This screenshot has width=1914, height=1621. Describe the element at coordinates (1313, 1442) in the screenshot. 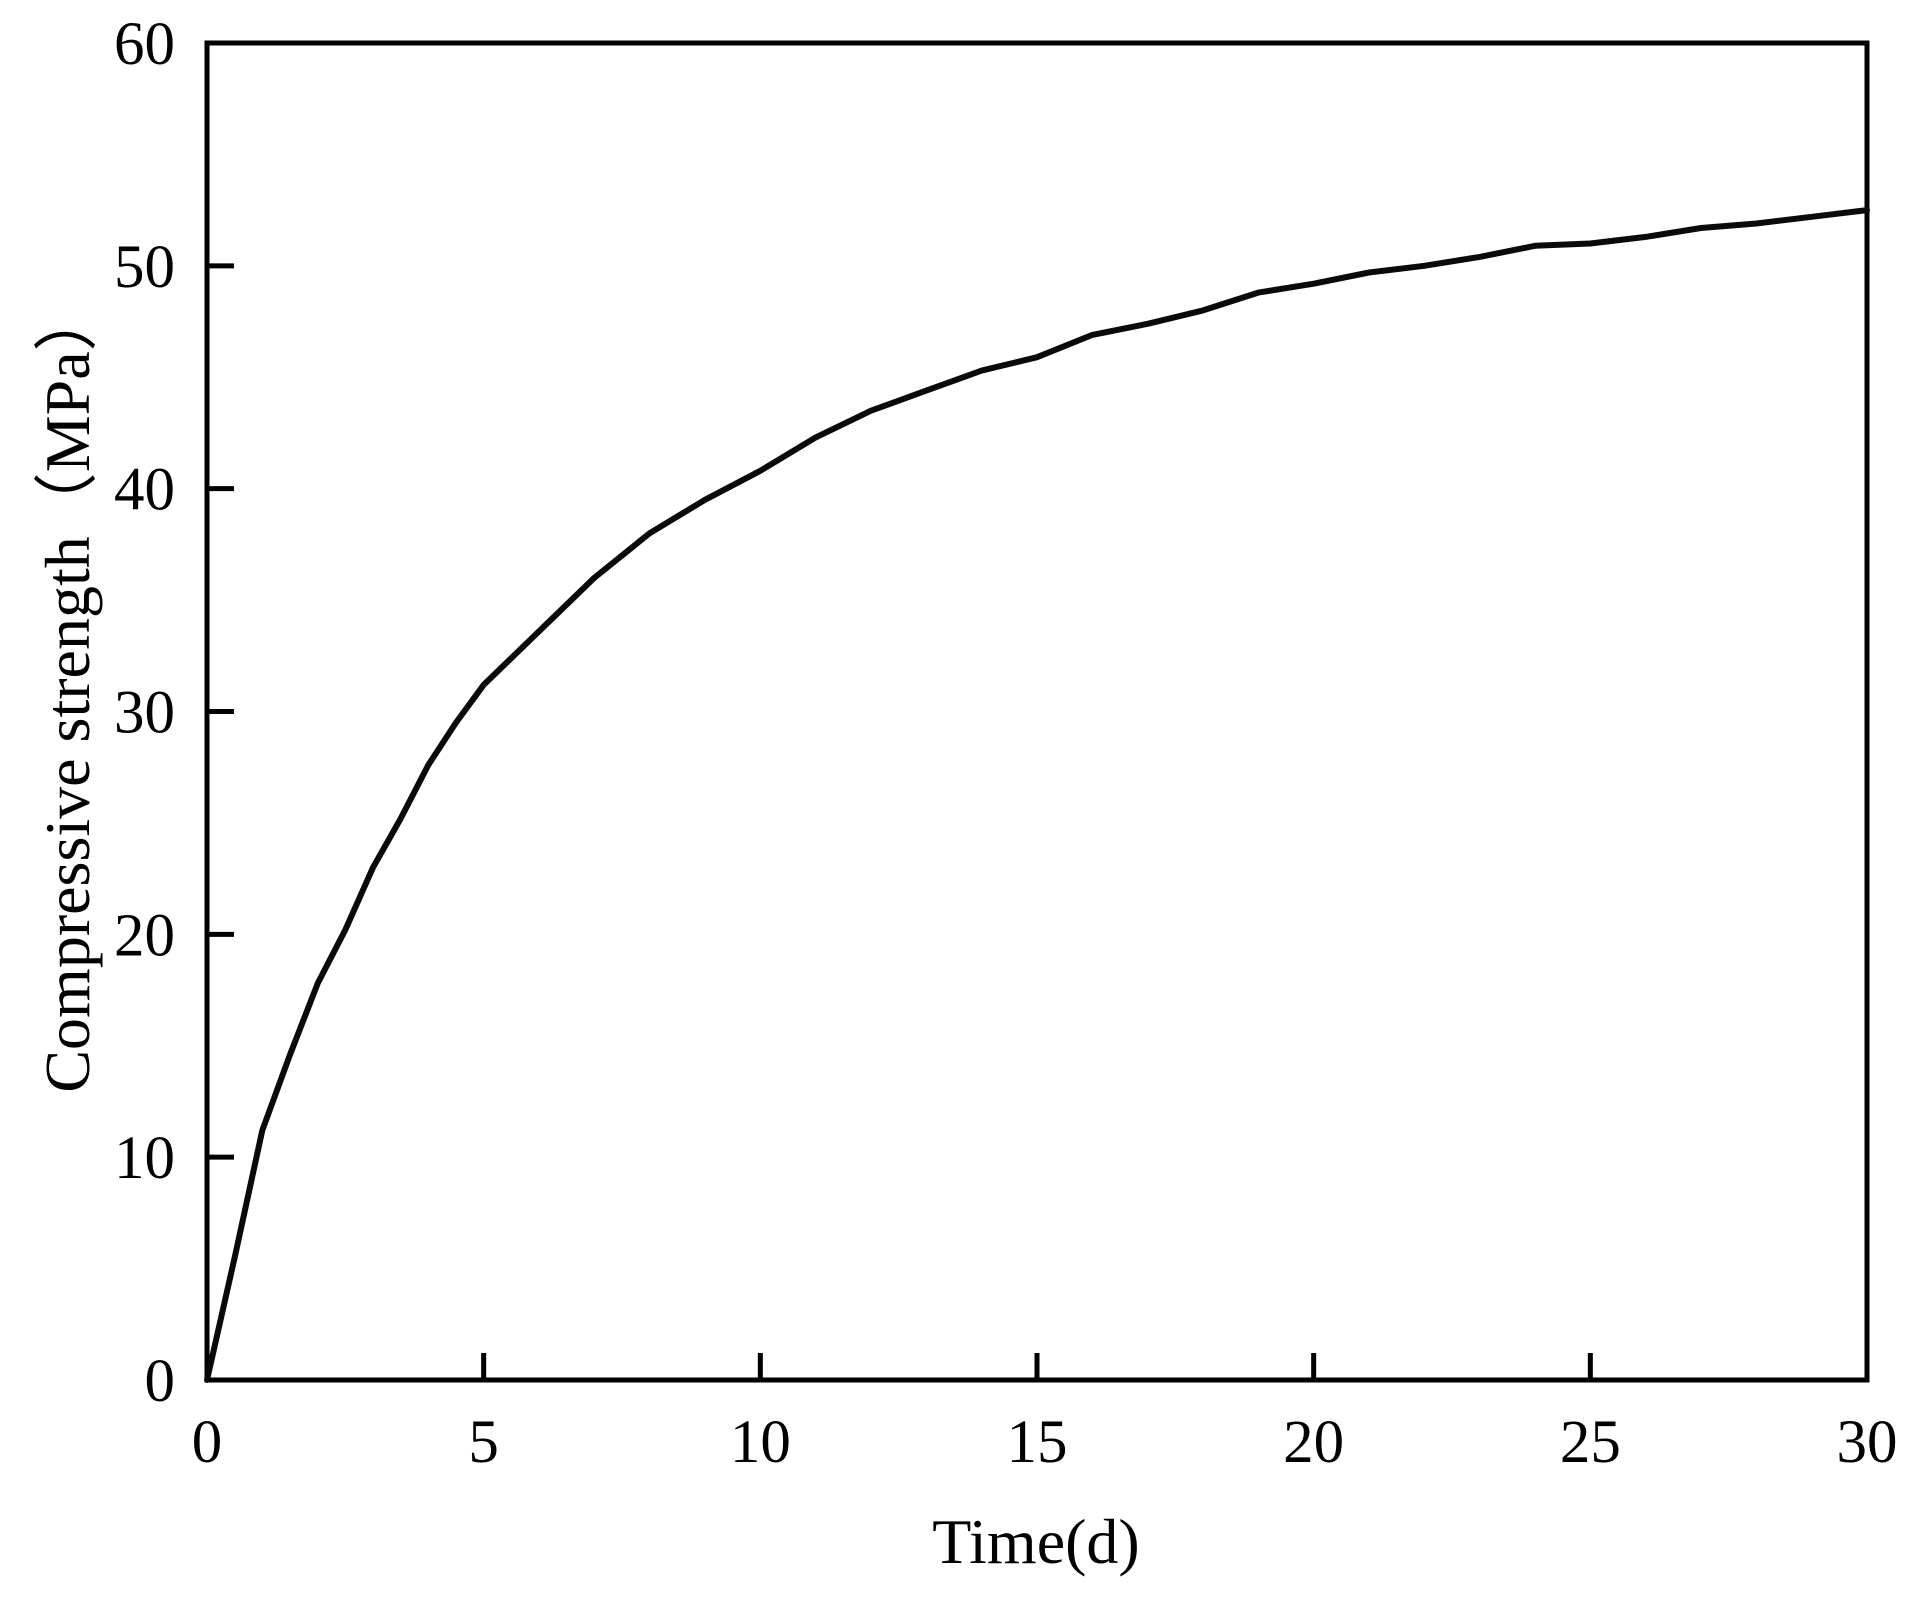

I see `x-tick-label: 20` at that location.